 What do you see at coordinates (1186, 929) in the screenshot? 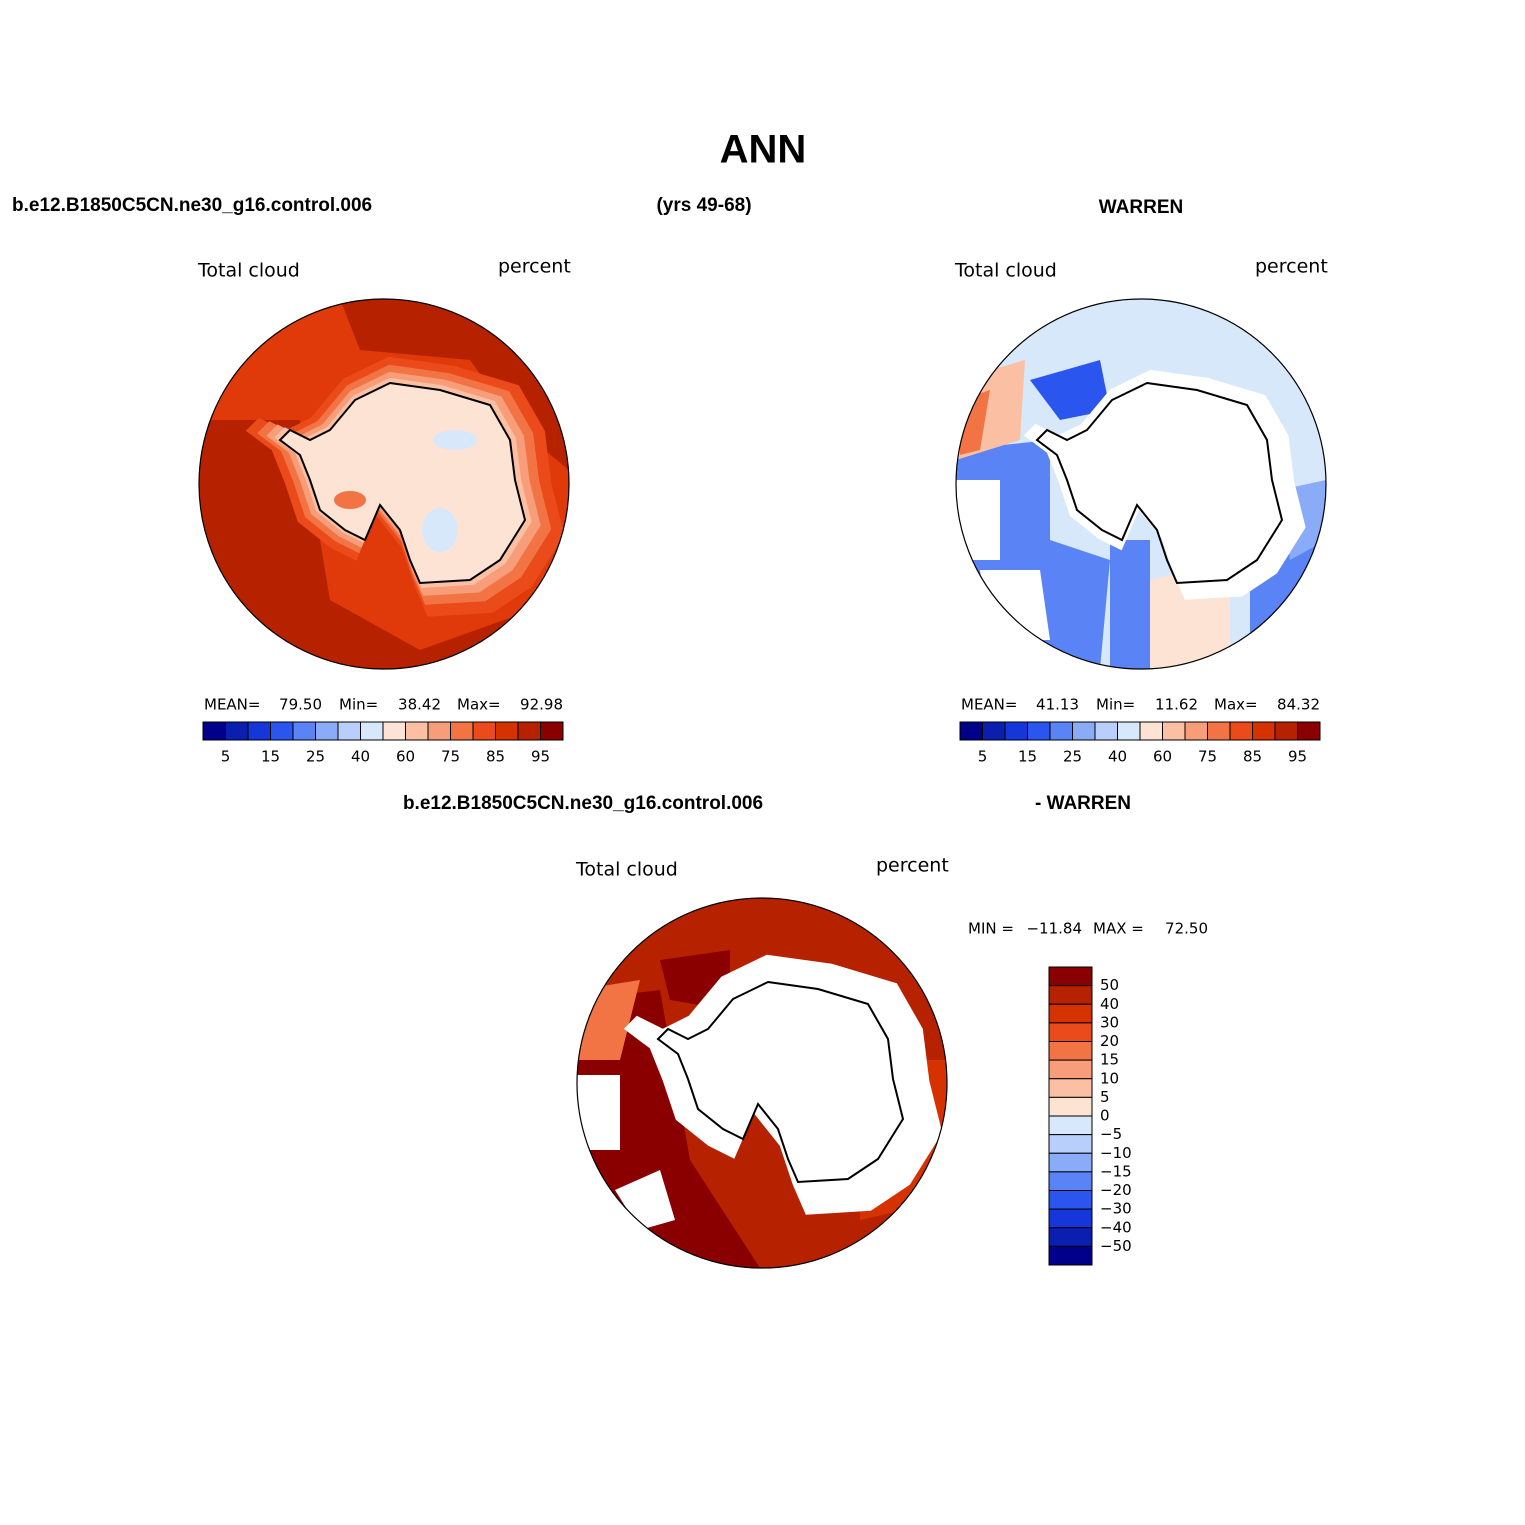
I see `stat-value: 72.50` at bounding box center [1186, 929].